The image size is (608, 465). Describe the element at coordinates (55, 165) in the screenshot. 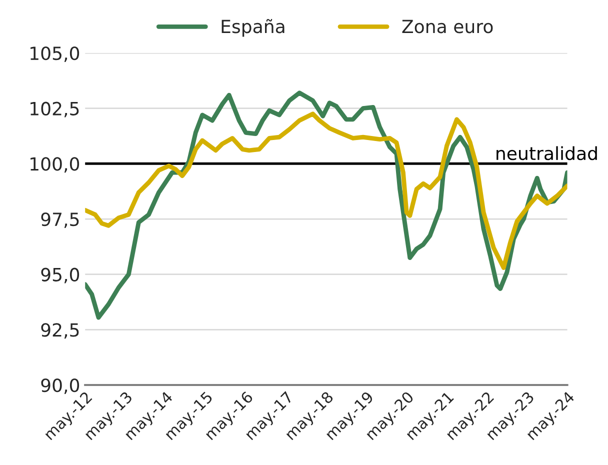

I see `y-tick-label: 100,0` at that location.